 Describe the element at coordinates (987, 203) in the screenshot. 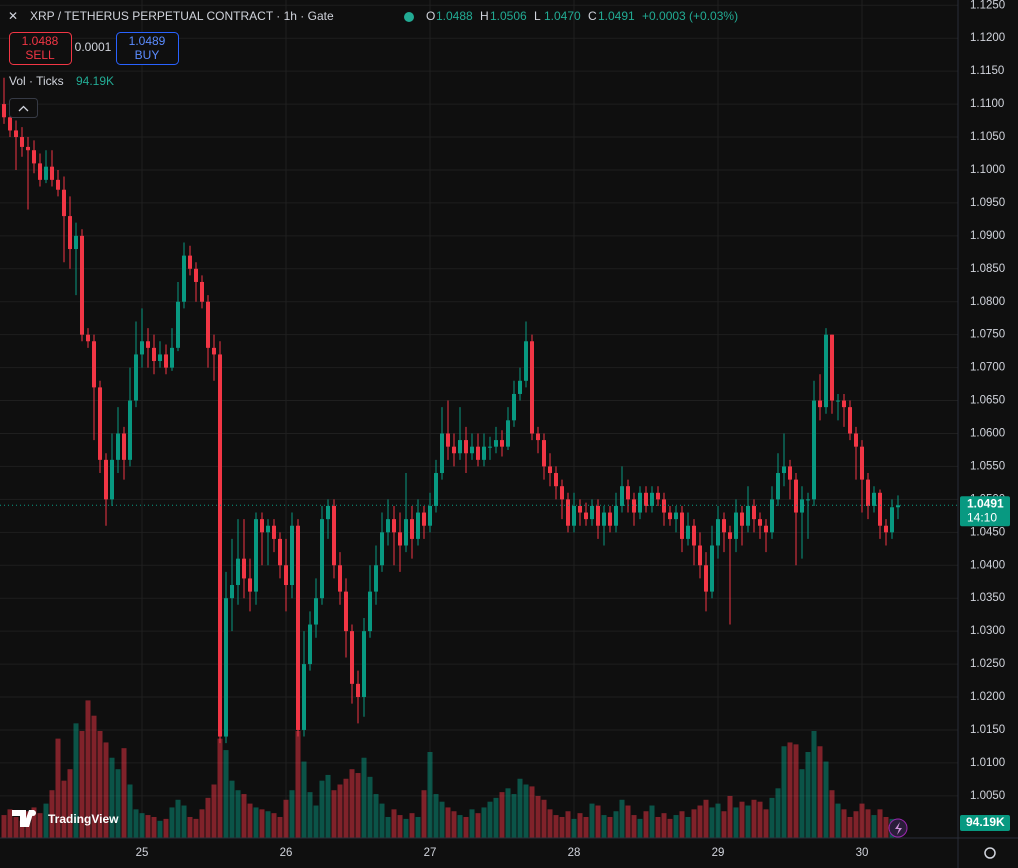

I see `y-tick-label: 1.0950` at that location.